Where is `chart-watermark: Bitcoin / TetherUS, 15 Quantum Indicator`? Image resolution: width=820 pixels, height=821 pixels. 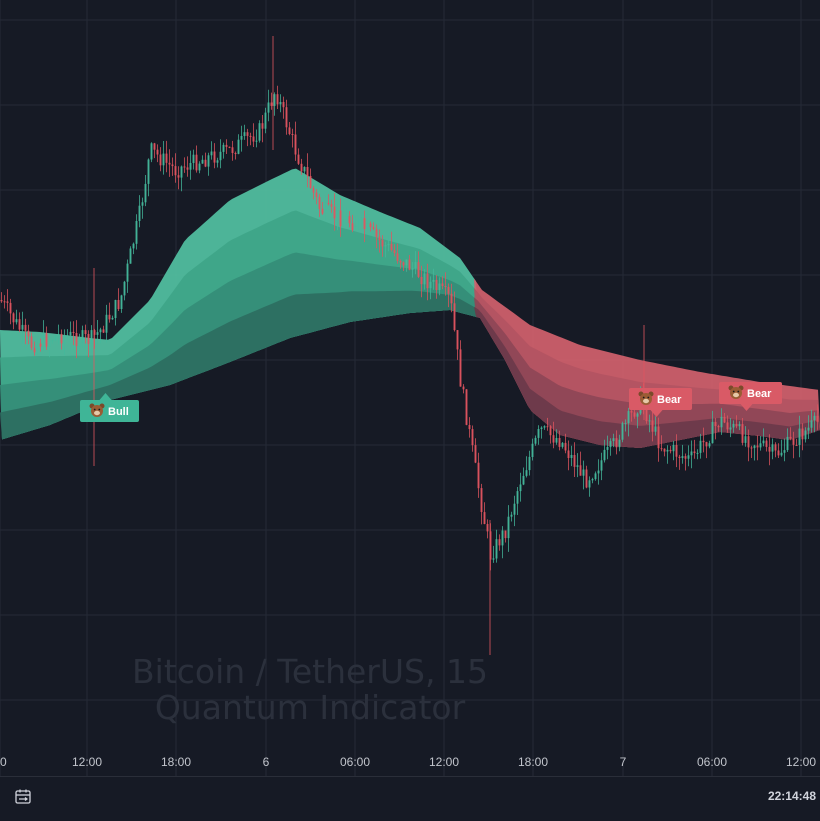 chart-watermark: Bitcoin / TetherUS, 15 Quantum Indicator is located at coordinates (310, 689).